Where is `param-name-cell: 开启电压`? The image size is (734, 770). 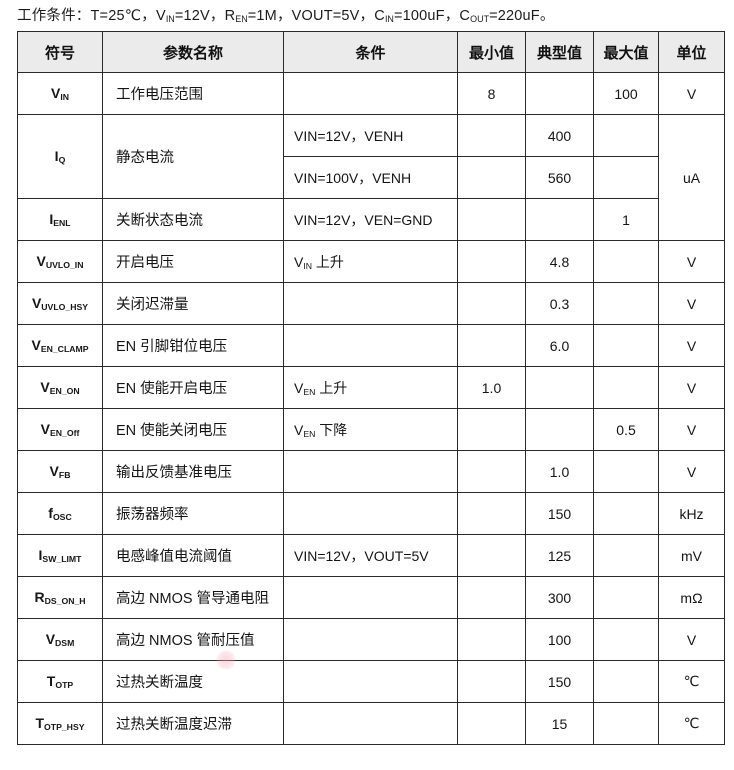
param-name-cell: 开启电压 is located at coordinates (193, 261).